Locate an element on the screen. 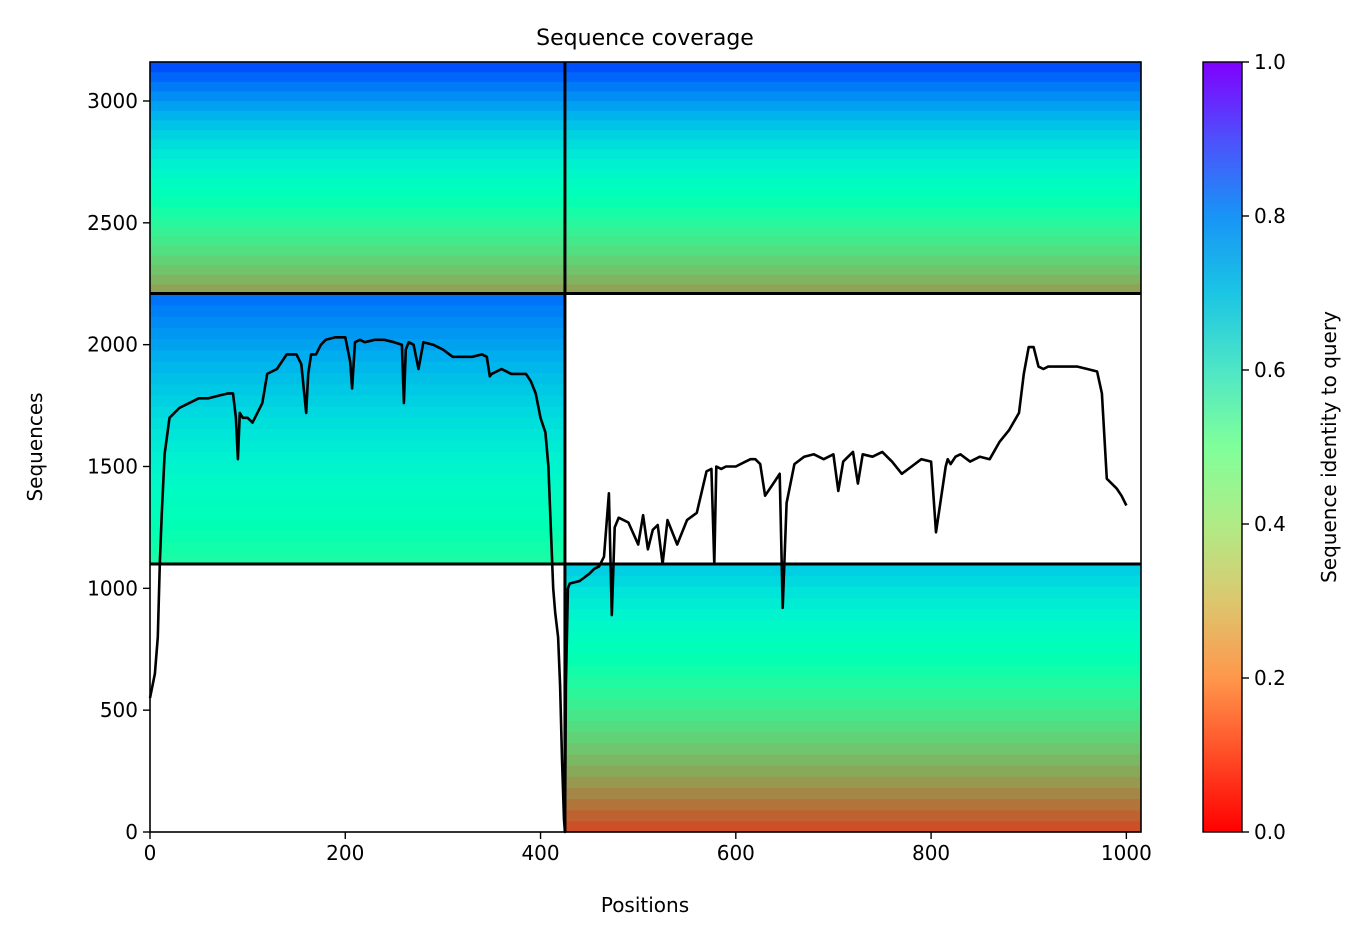 This screenshot has height=939, width=1364. colorbar-ticks: 0.0 0.2 0.4 0.6 0.8 1.0 is located at coordinates (1264, 447).